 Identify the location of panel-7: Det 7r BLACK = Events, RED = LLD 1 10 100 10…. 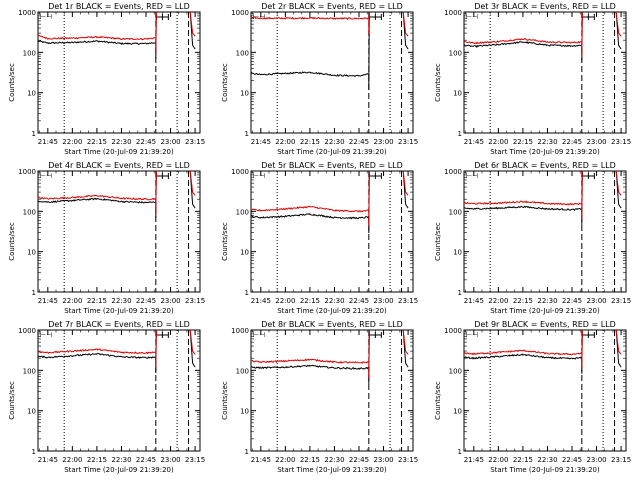
(106, 397).